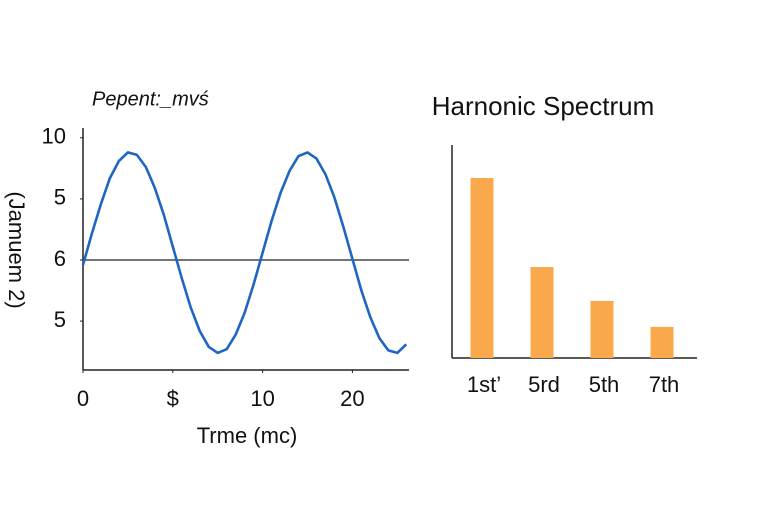 Image resolution: width=764 pixels, height=509 pixels. Describe the element at coordinates (83, 398) in the screenshot. I see `x-tick-label: 0` at that location.